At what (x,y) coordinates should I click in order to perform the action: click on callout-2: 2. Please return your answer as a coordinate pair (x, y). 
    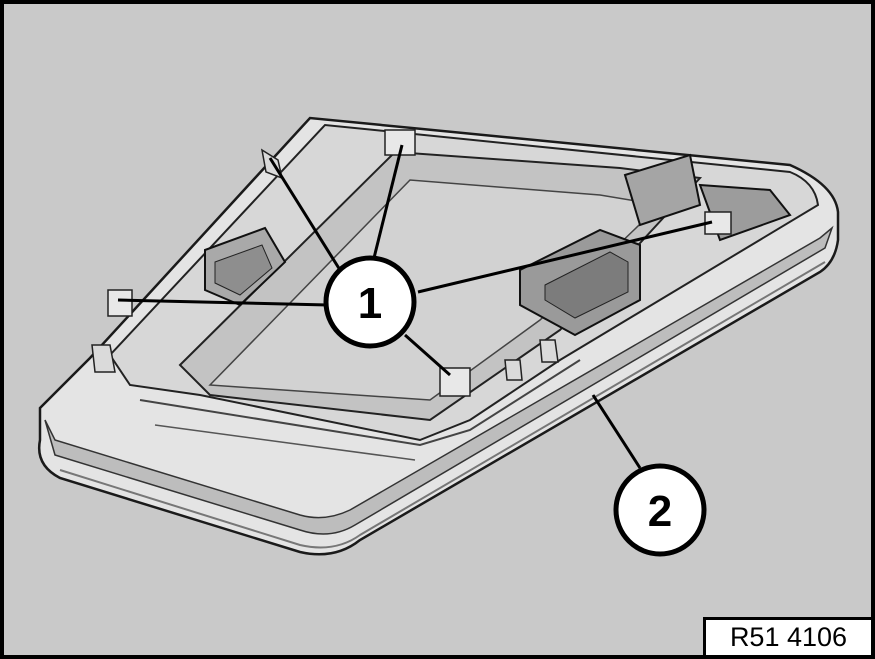
    Looking at the image, I should click on (660, 510).